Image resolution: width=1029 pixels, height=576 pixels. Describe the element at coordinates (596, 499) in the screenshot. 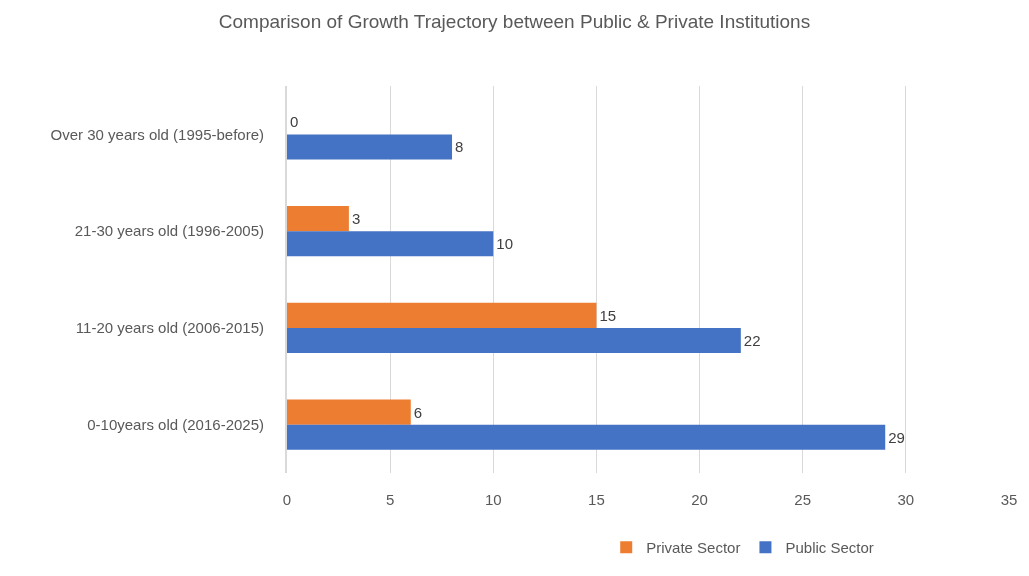

I see `x-tick-label: 15` at that location.